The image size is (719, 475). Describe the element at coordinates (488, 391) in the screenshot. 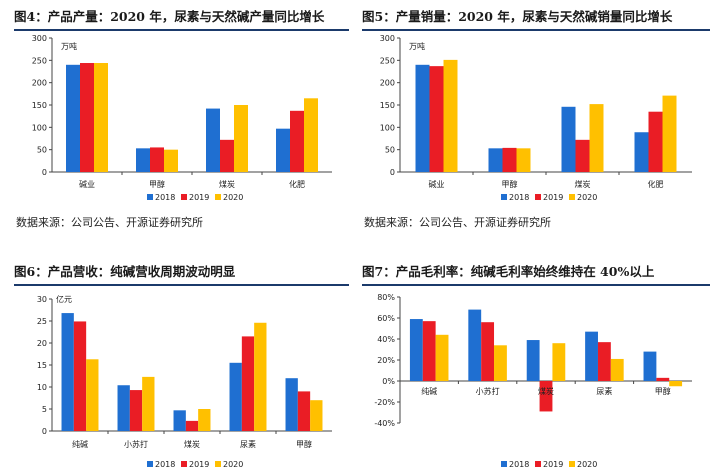

I see `category-label: 小苏打` at that location.